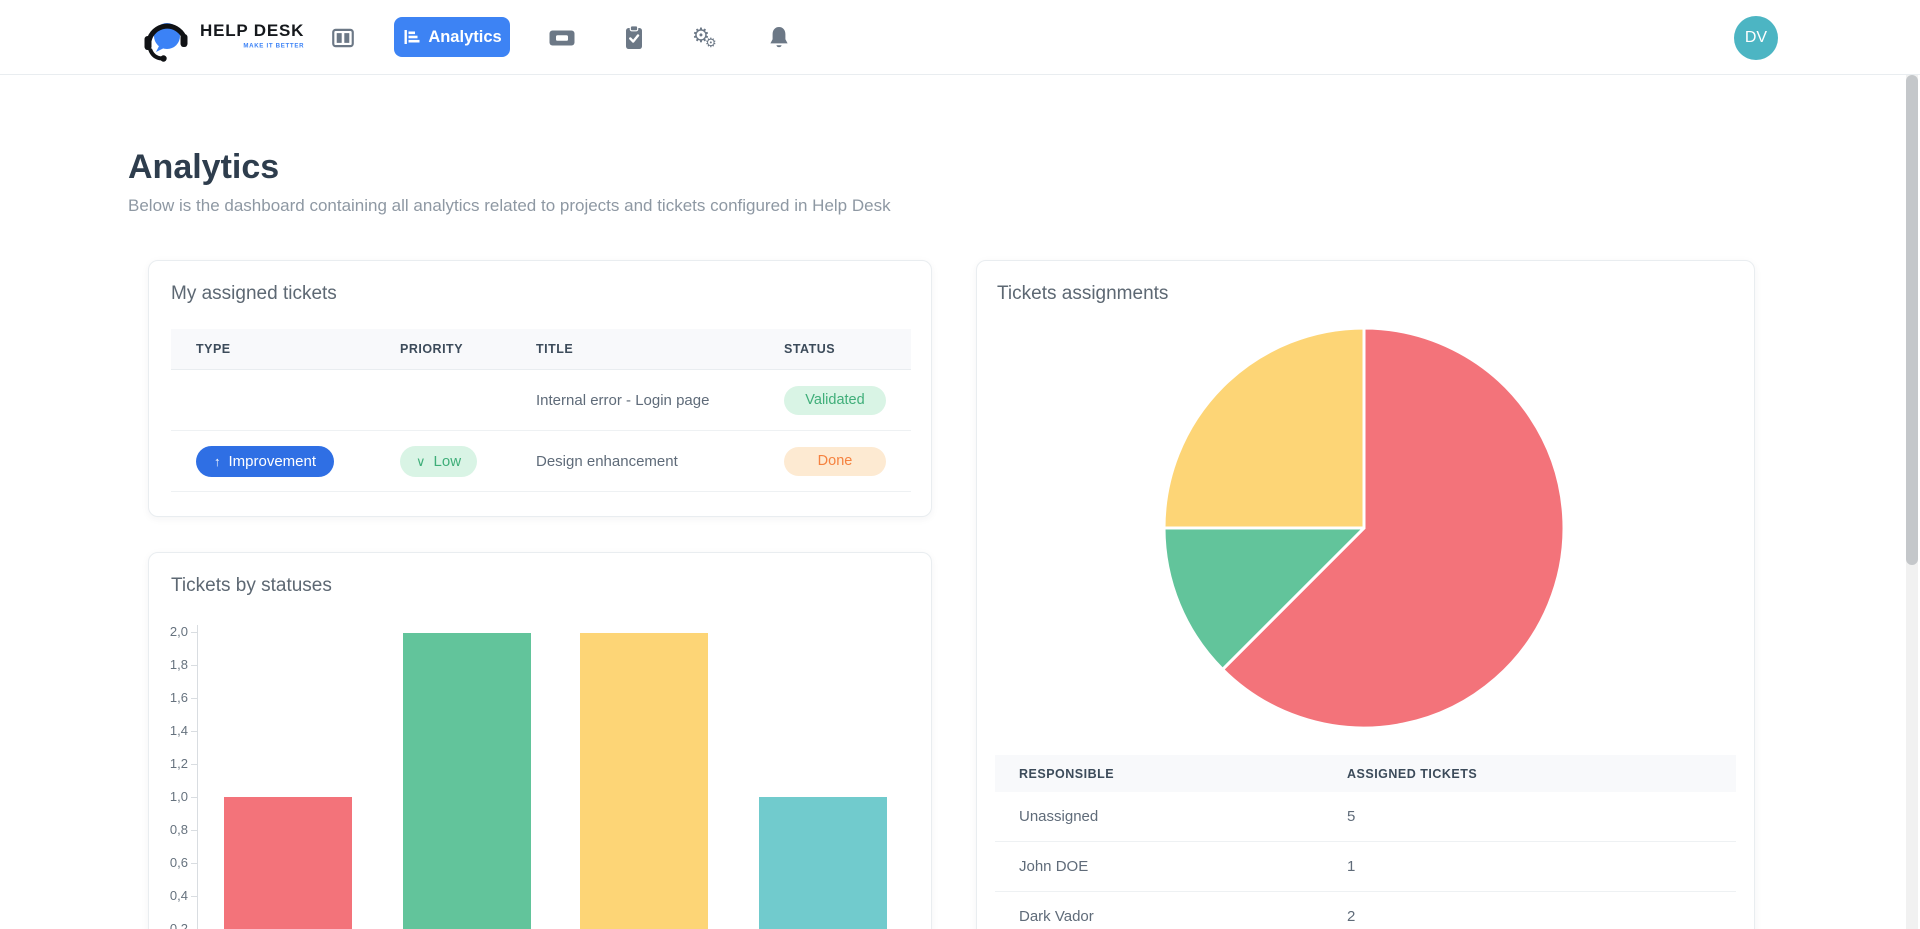 This screenshot has width=1920, height=929. What do you see at coordinates (1365, 910) in the screenshot?
I see `table-row: Dark Vador 2` at bounding box center [1365, 910].